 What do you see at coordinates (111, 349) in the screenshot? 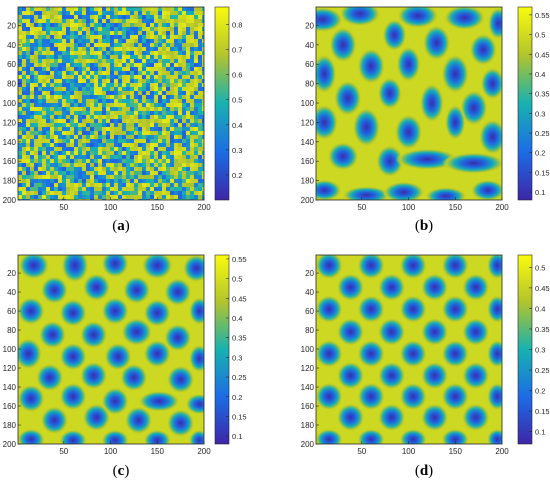
I see `axes-frame` at bounding box center [111, 349].